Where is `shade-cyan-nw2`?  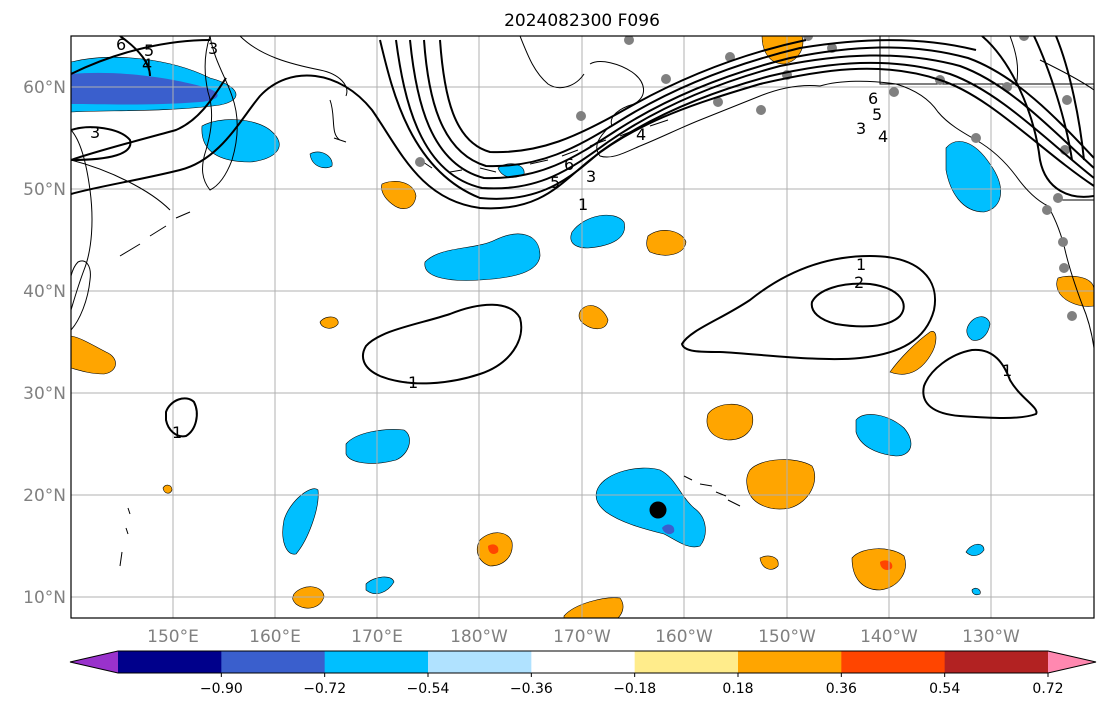 shade-cyan-nw2 is located at coordinates (321, 160).